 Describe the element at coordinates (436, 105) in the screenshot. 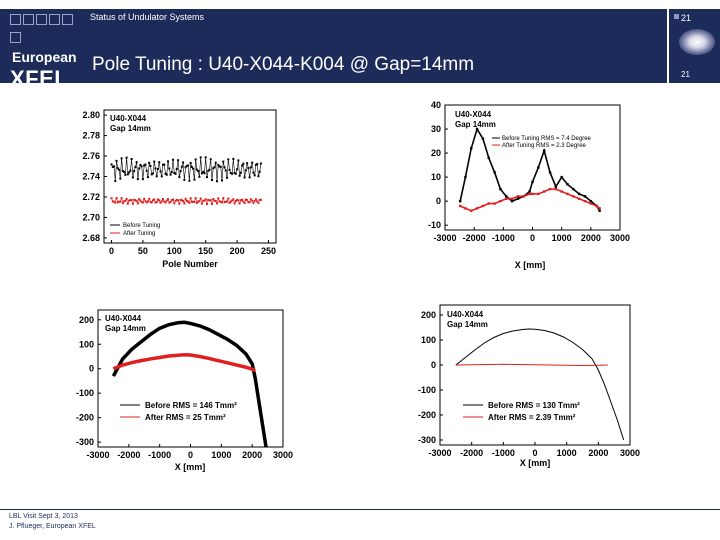

I see `y-tick-label: 40` at that location.